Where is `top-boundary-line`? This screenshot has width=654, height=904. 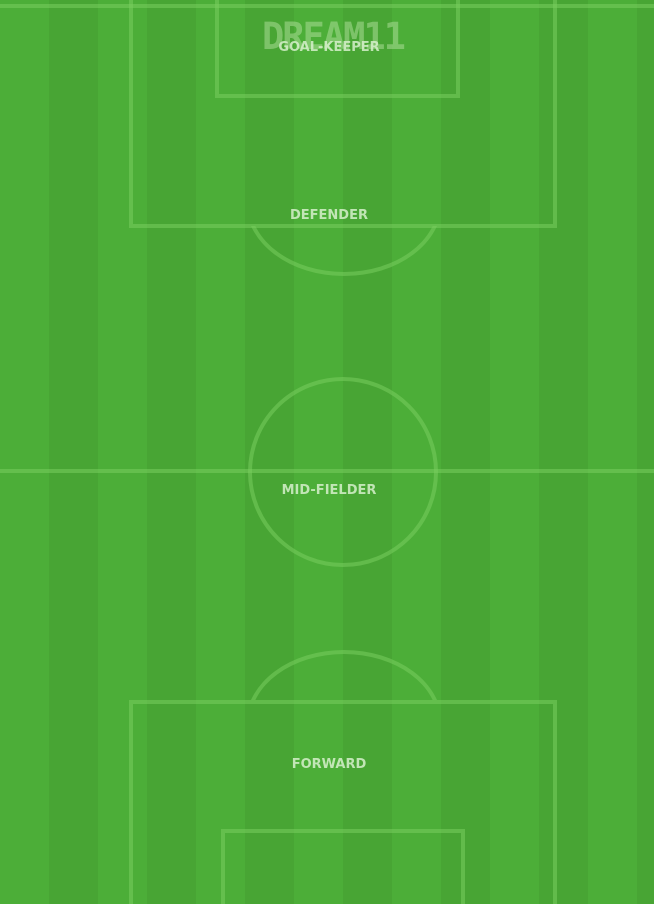 top-boundary-line is located at coordinates (327, 6).